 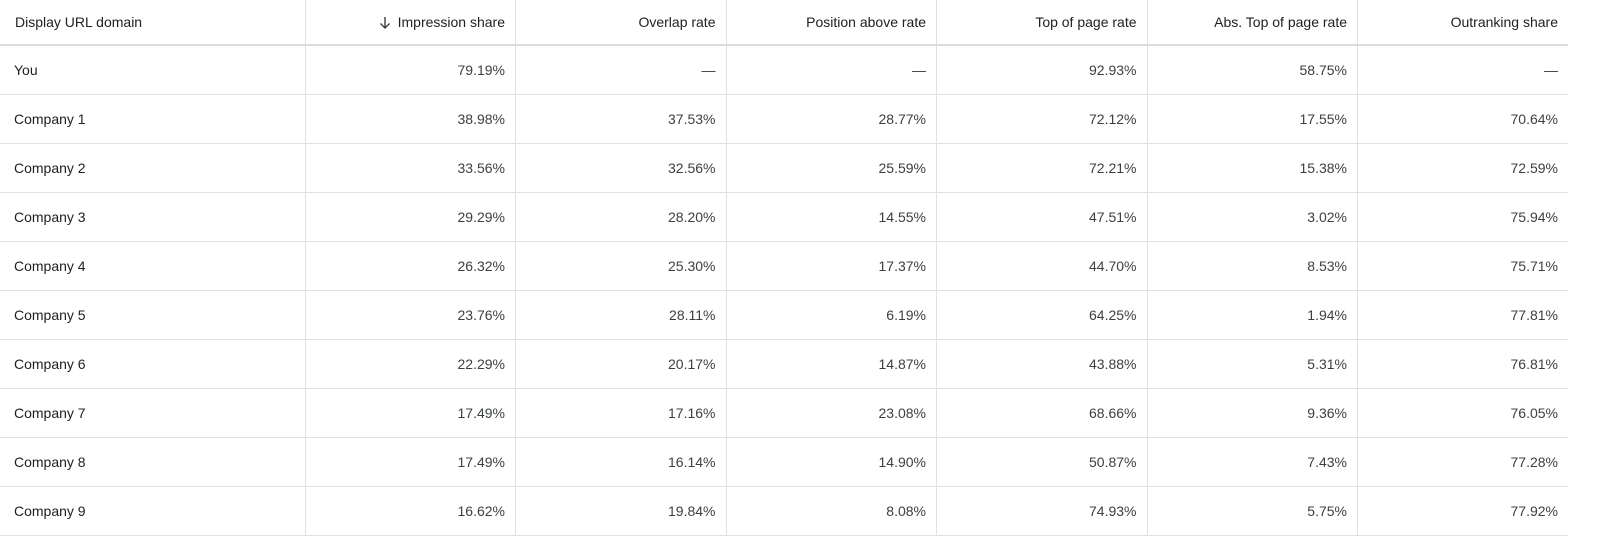 I want to click on metric-cell: 9.36%, so click(x=1252, y=413).